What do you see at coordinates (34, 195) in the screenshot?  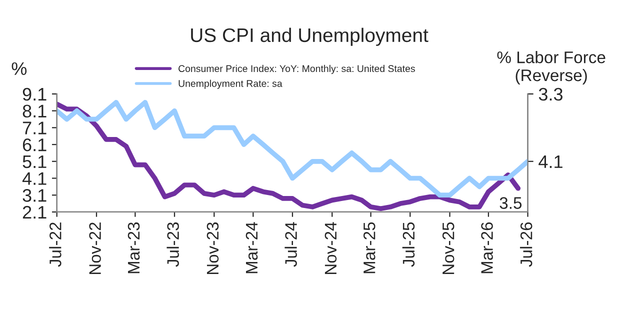 I see `y-tick-label: 3.1` at bounding box center [34, 195].